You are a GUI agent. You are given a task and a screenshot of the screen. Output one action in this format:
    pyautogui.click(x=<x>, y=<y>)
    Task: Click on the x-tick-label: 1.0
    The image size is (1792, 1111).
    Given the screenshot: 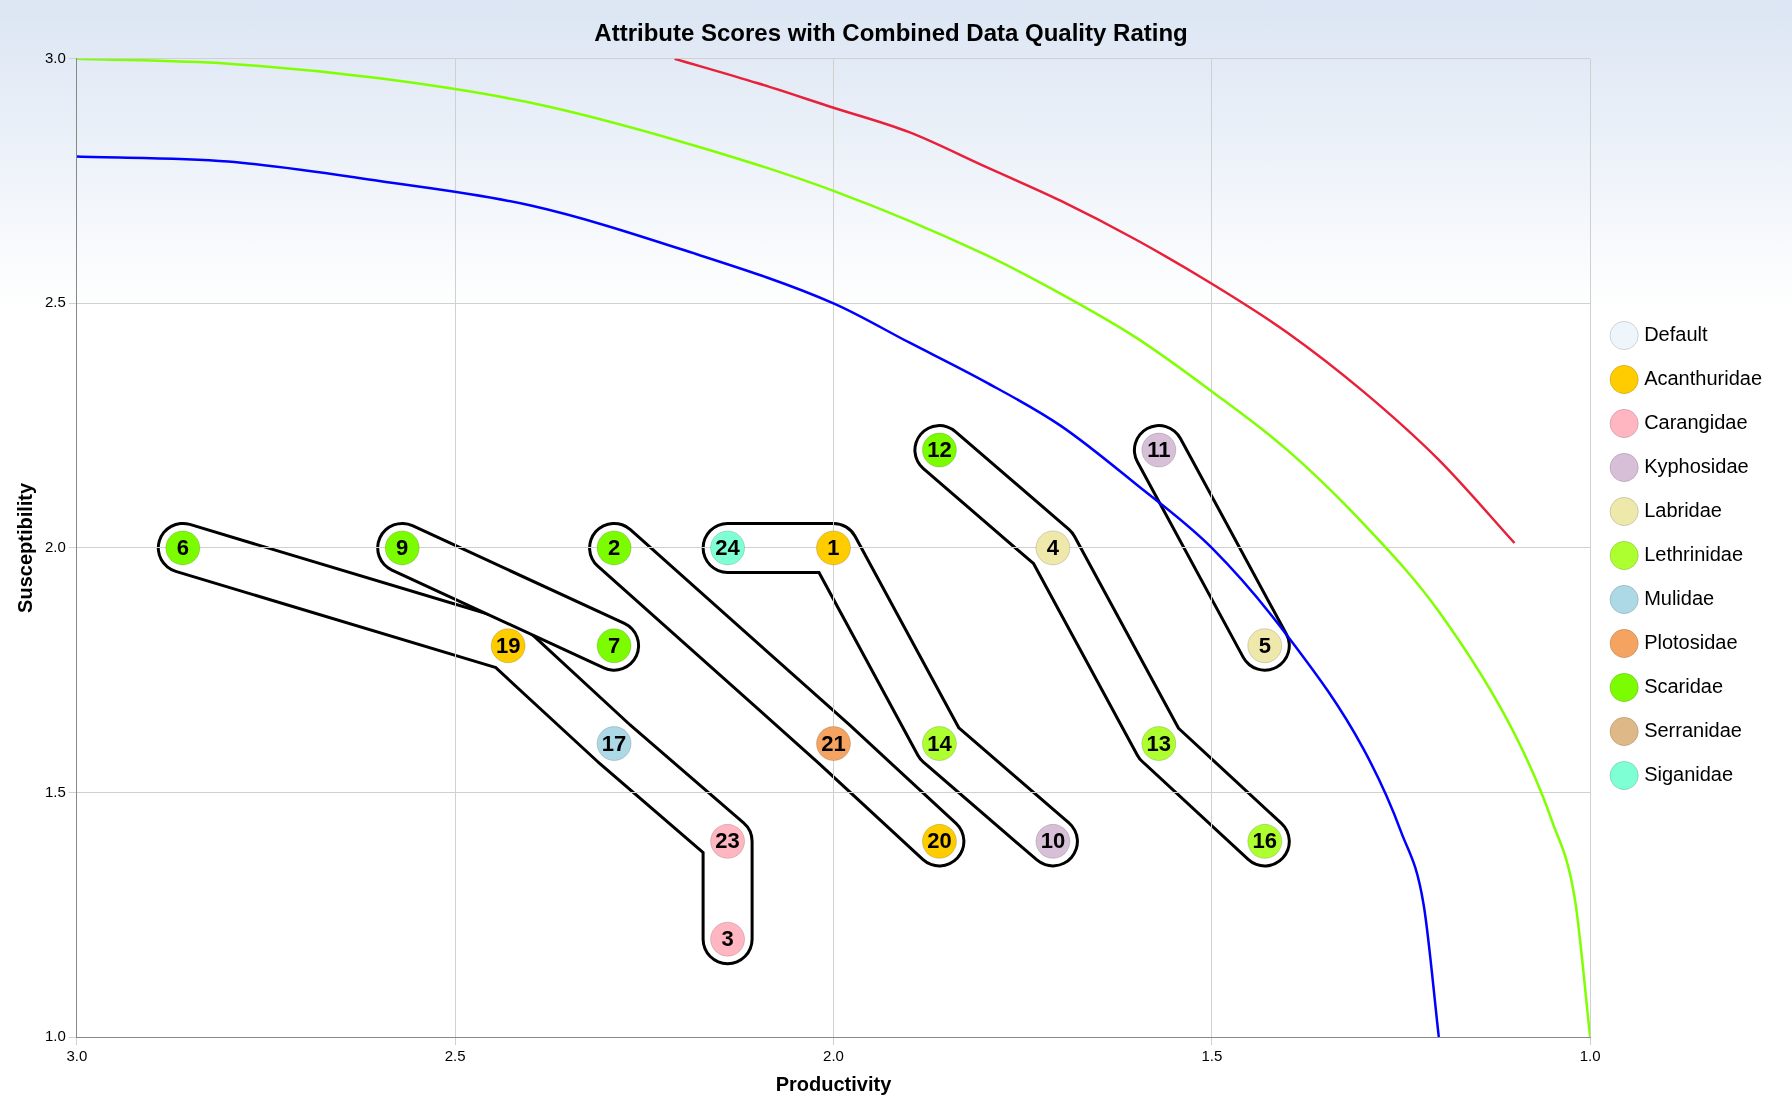 What is the action you would take?
    pyautogui.click(x=1590, y=1056)
    